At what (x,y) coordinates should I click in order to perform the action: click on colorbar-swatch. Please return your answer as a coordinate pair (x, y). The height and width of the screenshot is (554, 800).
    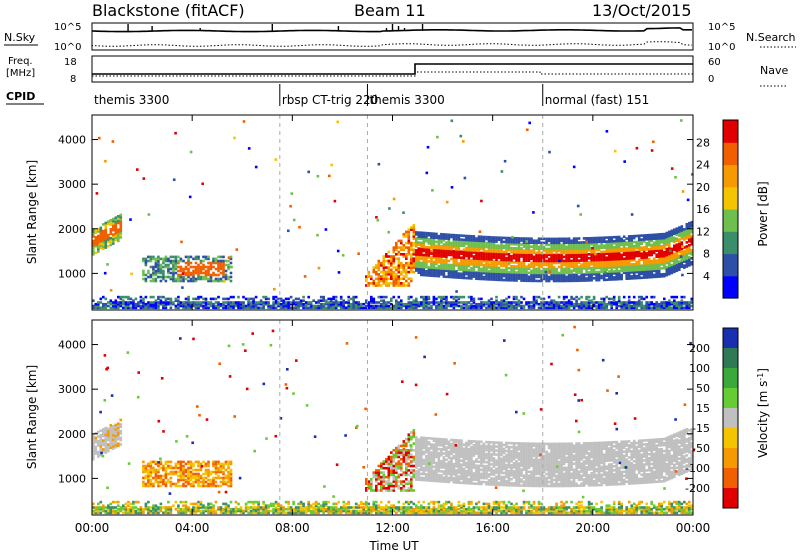
    Looking at the image, I should click on (730, 154).